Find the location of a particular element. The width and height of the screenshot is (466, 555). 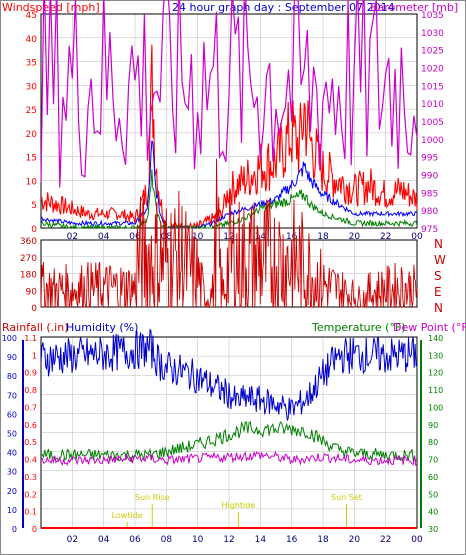

compass-label: E is located at coordinates (438, 292).